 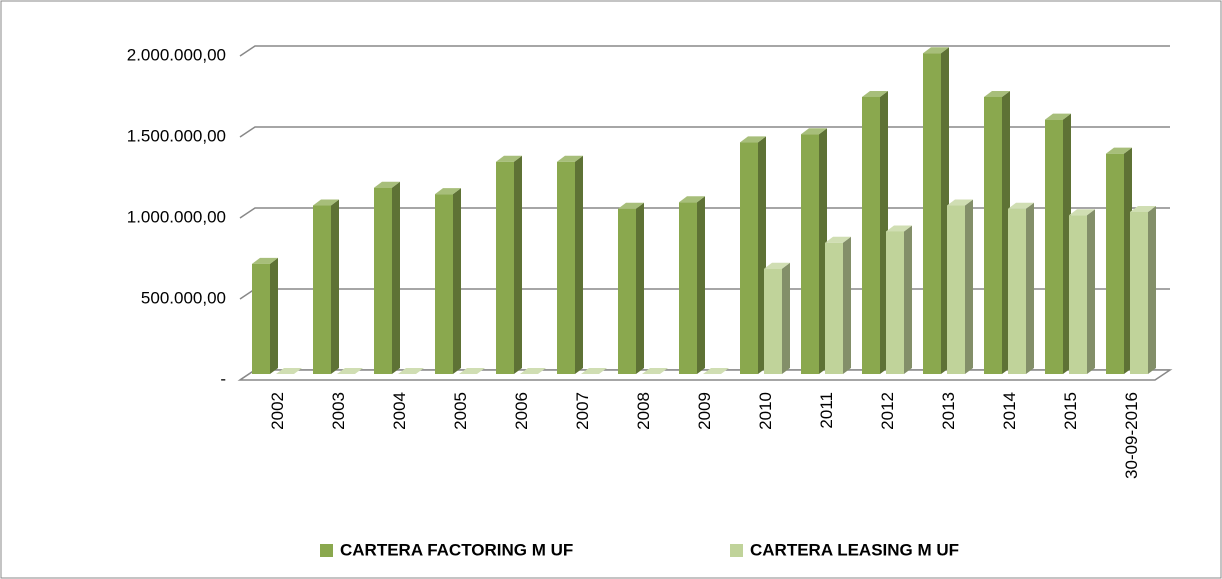 What do you see at coordinates (704, 51) in the screenshot?
I see `grid-line` at bounding box center [704, 51].